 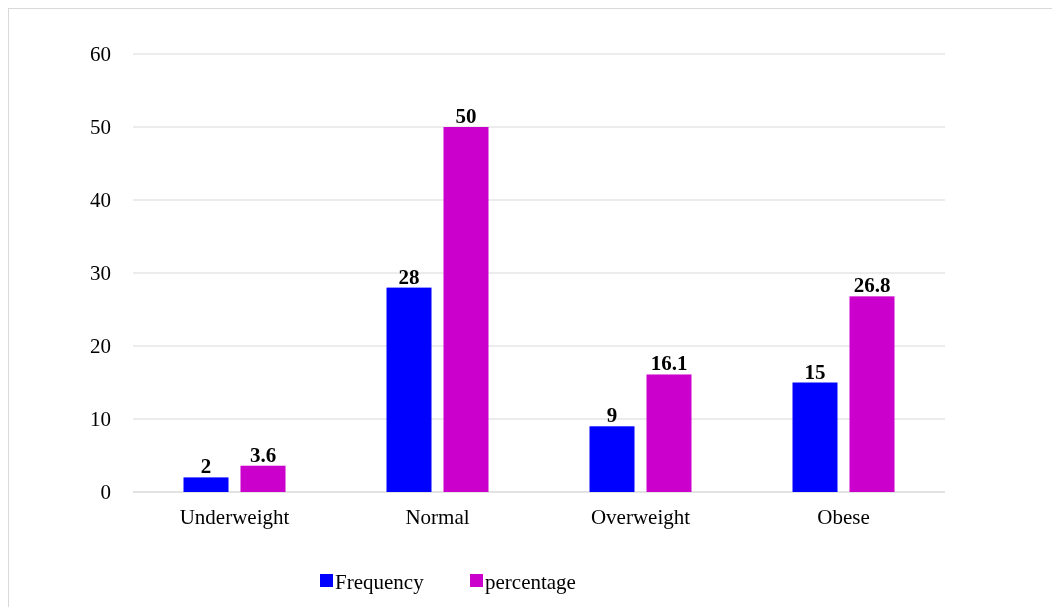 I want to click on y-tick-label: 0, so click(x=105, y=492).